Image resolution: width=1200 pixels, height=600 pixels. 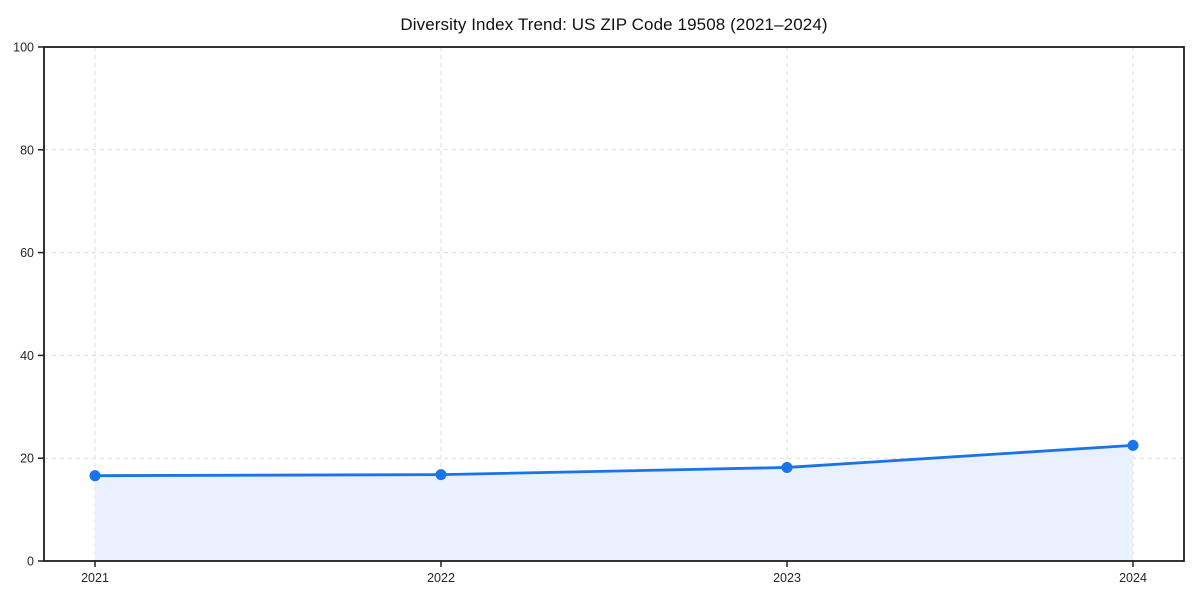 I want to click on y-tick-label: 60, so click(x=27, y=253).